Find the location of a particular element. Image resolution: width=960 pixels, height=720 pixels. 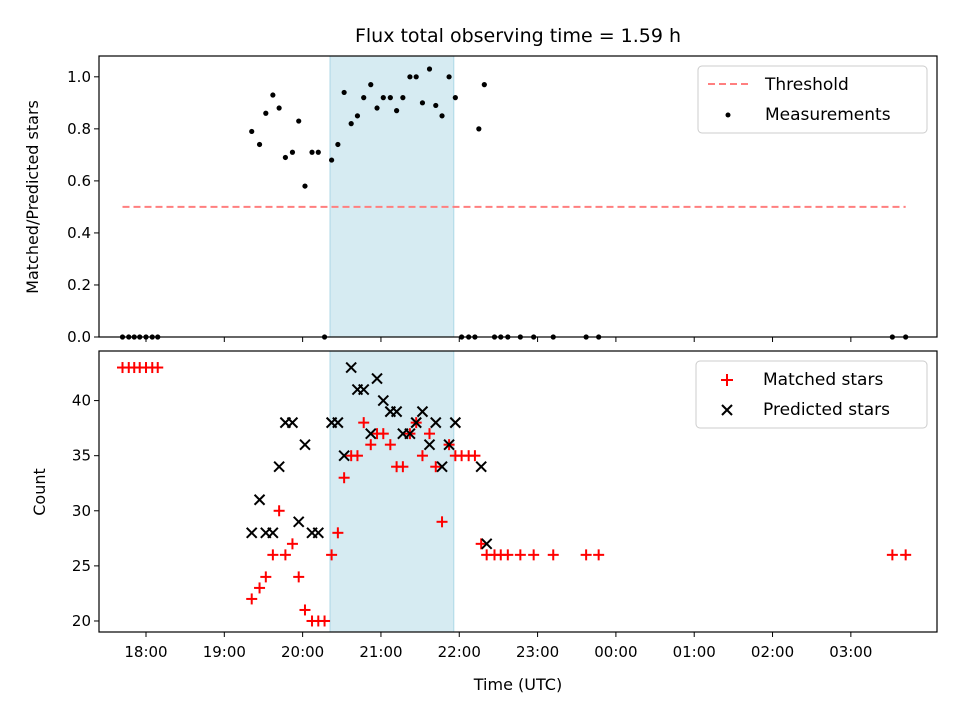

bottom-y-tick-label: 35 is located at coordinates (81, 456).